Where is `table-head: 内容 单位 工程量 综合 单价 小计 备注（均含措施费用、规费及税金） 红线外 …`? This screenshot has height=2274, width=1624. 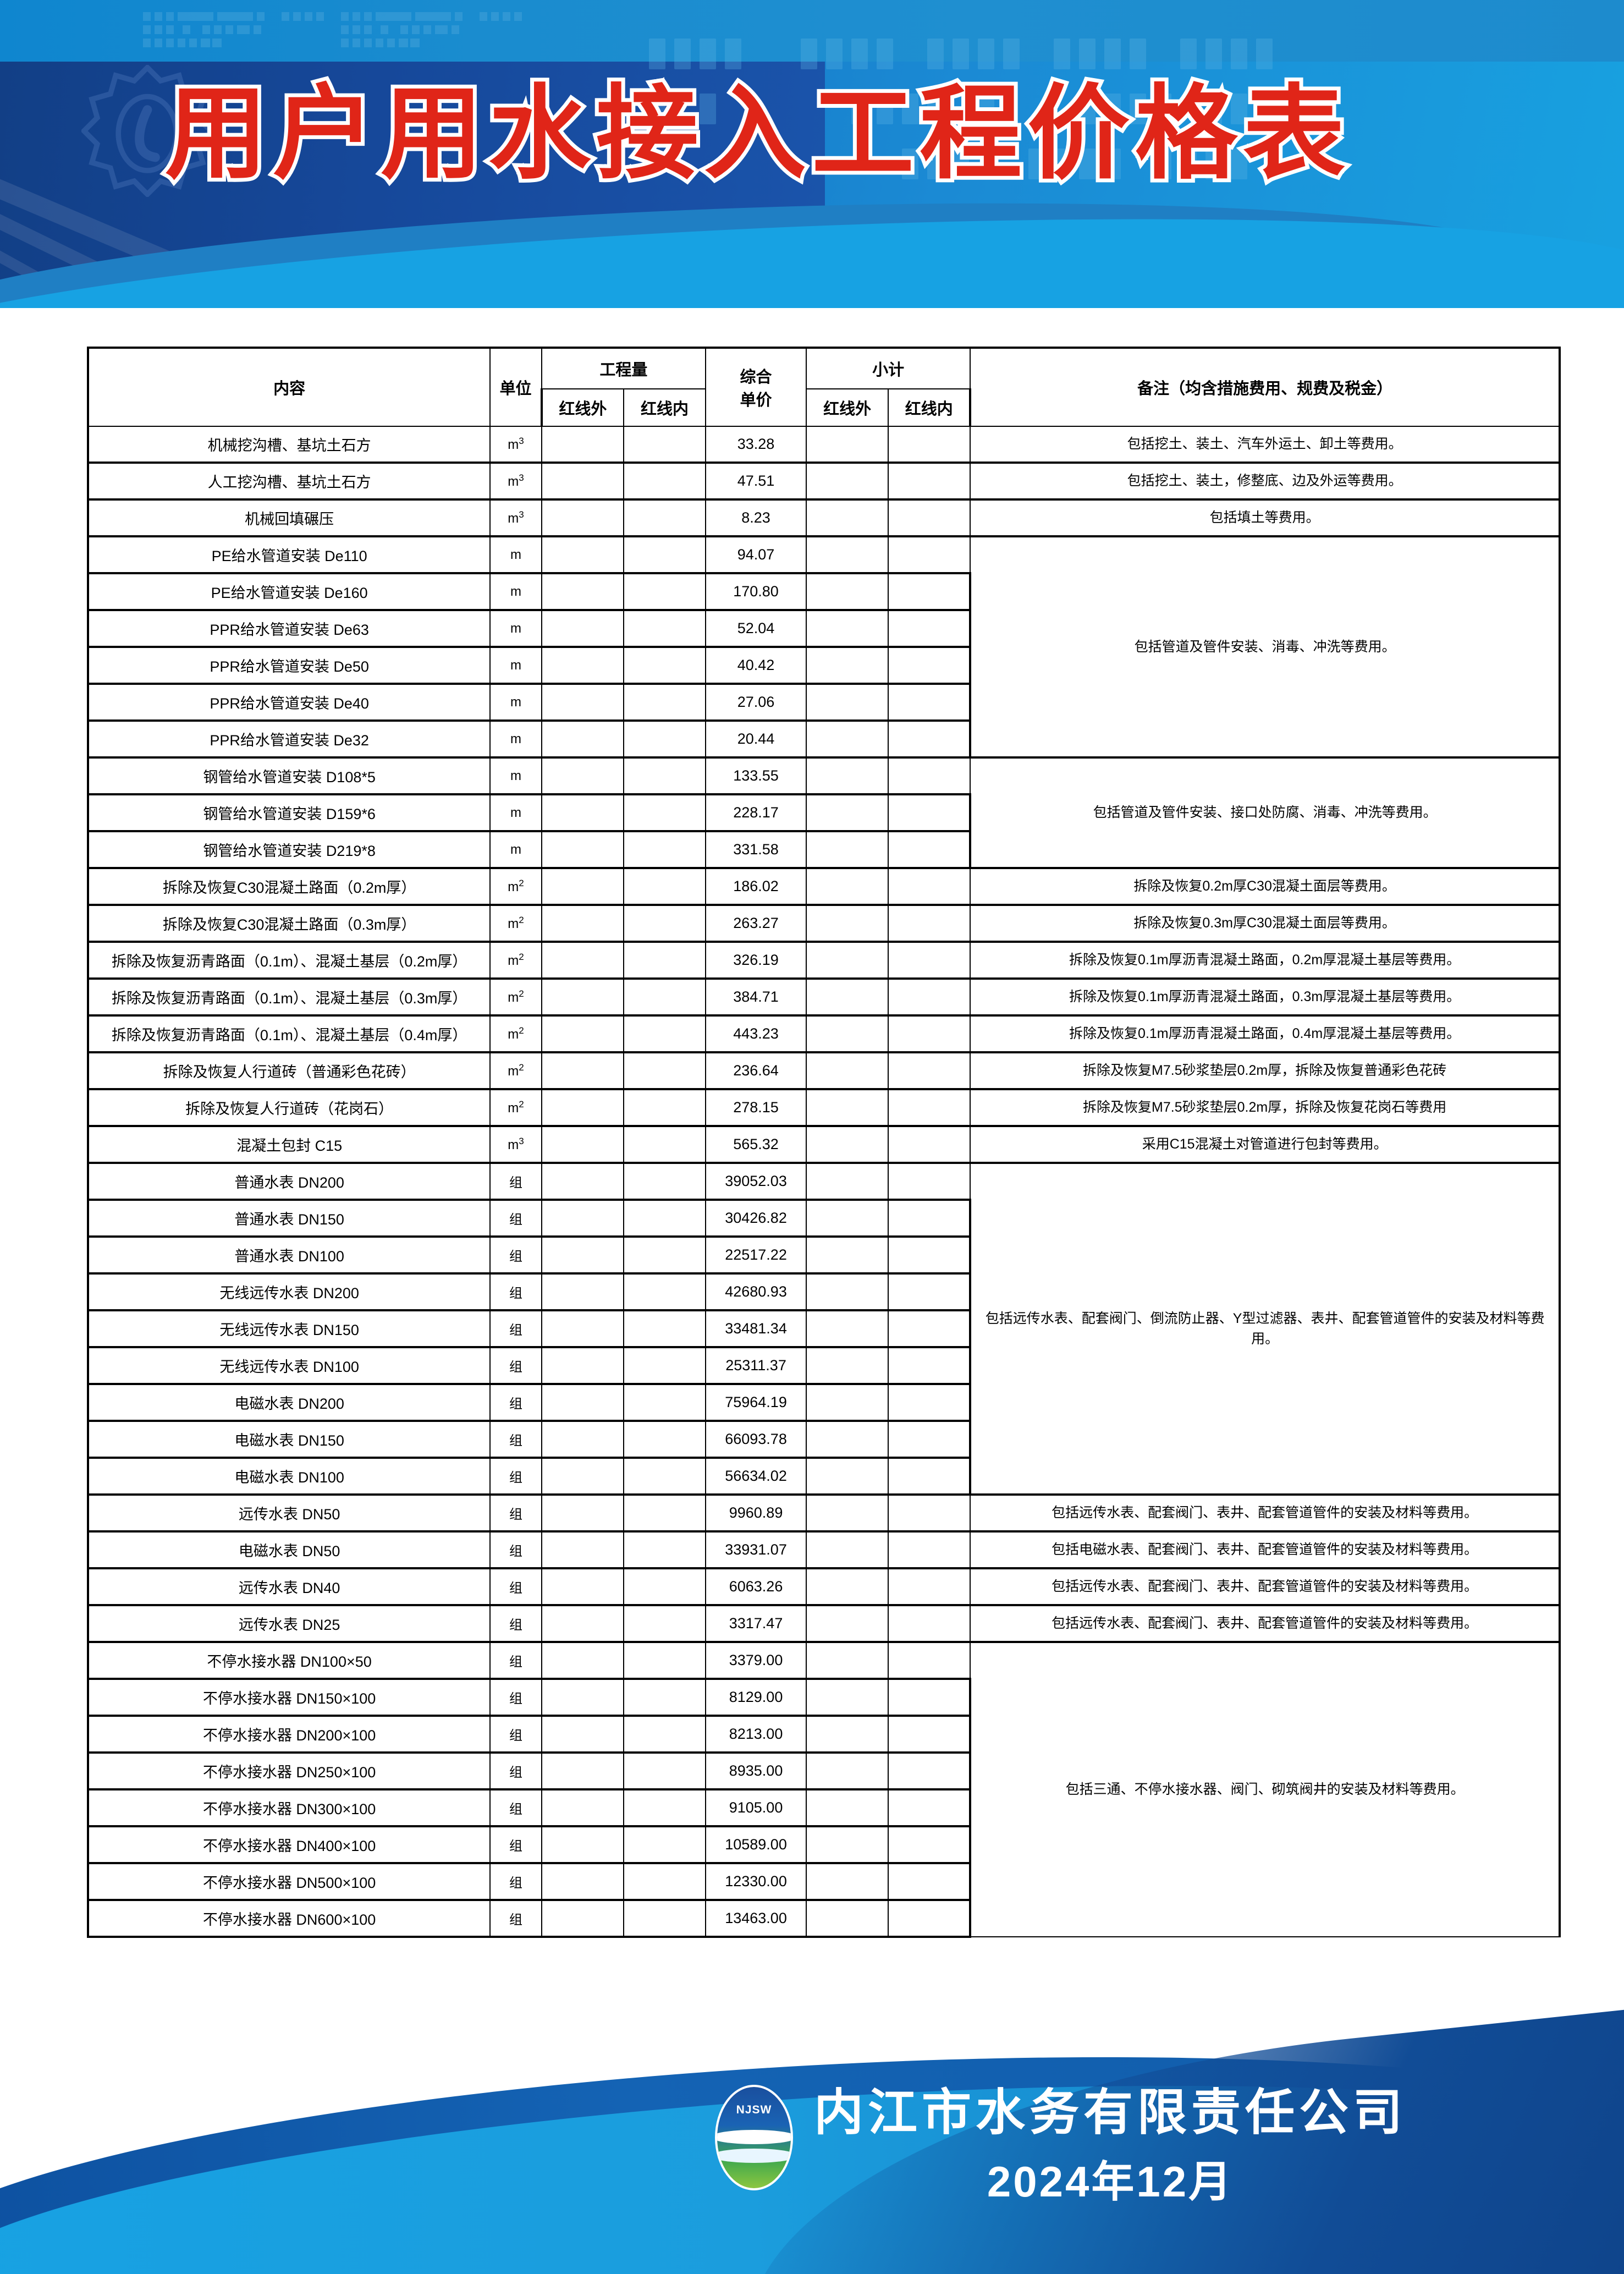
table-head: 内容 单位 工程量 综合 单价 小计 备注（均含措施费用、规费及税金） 红线外 … is located at coordinates (823, 387).